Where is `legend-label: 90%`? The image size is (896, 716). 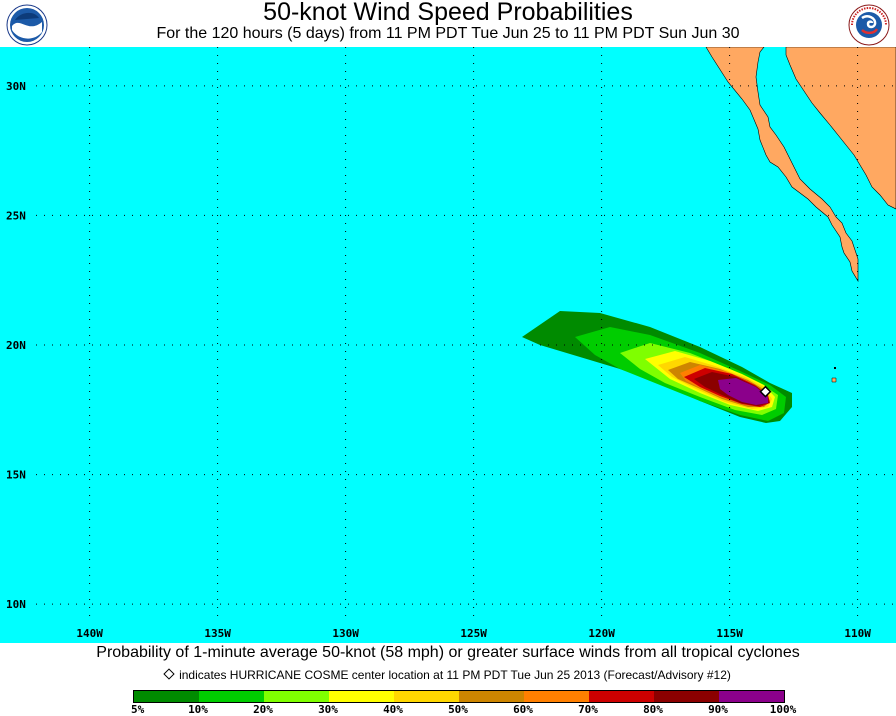 legend-label: 90% is located at coordinates (718, 709).